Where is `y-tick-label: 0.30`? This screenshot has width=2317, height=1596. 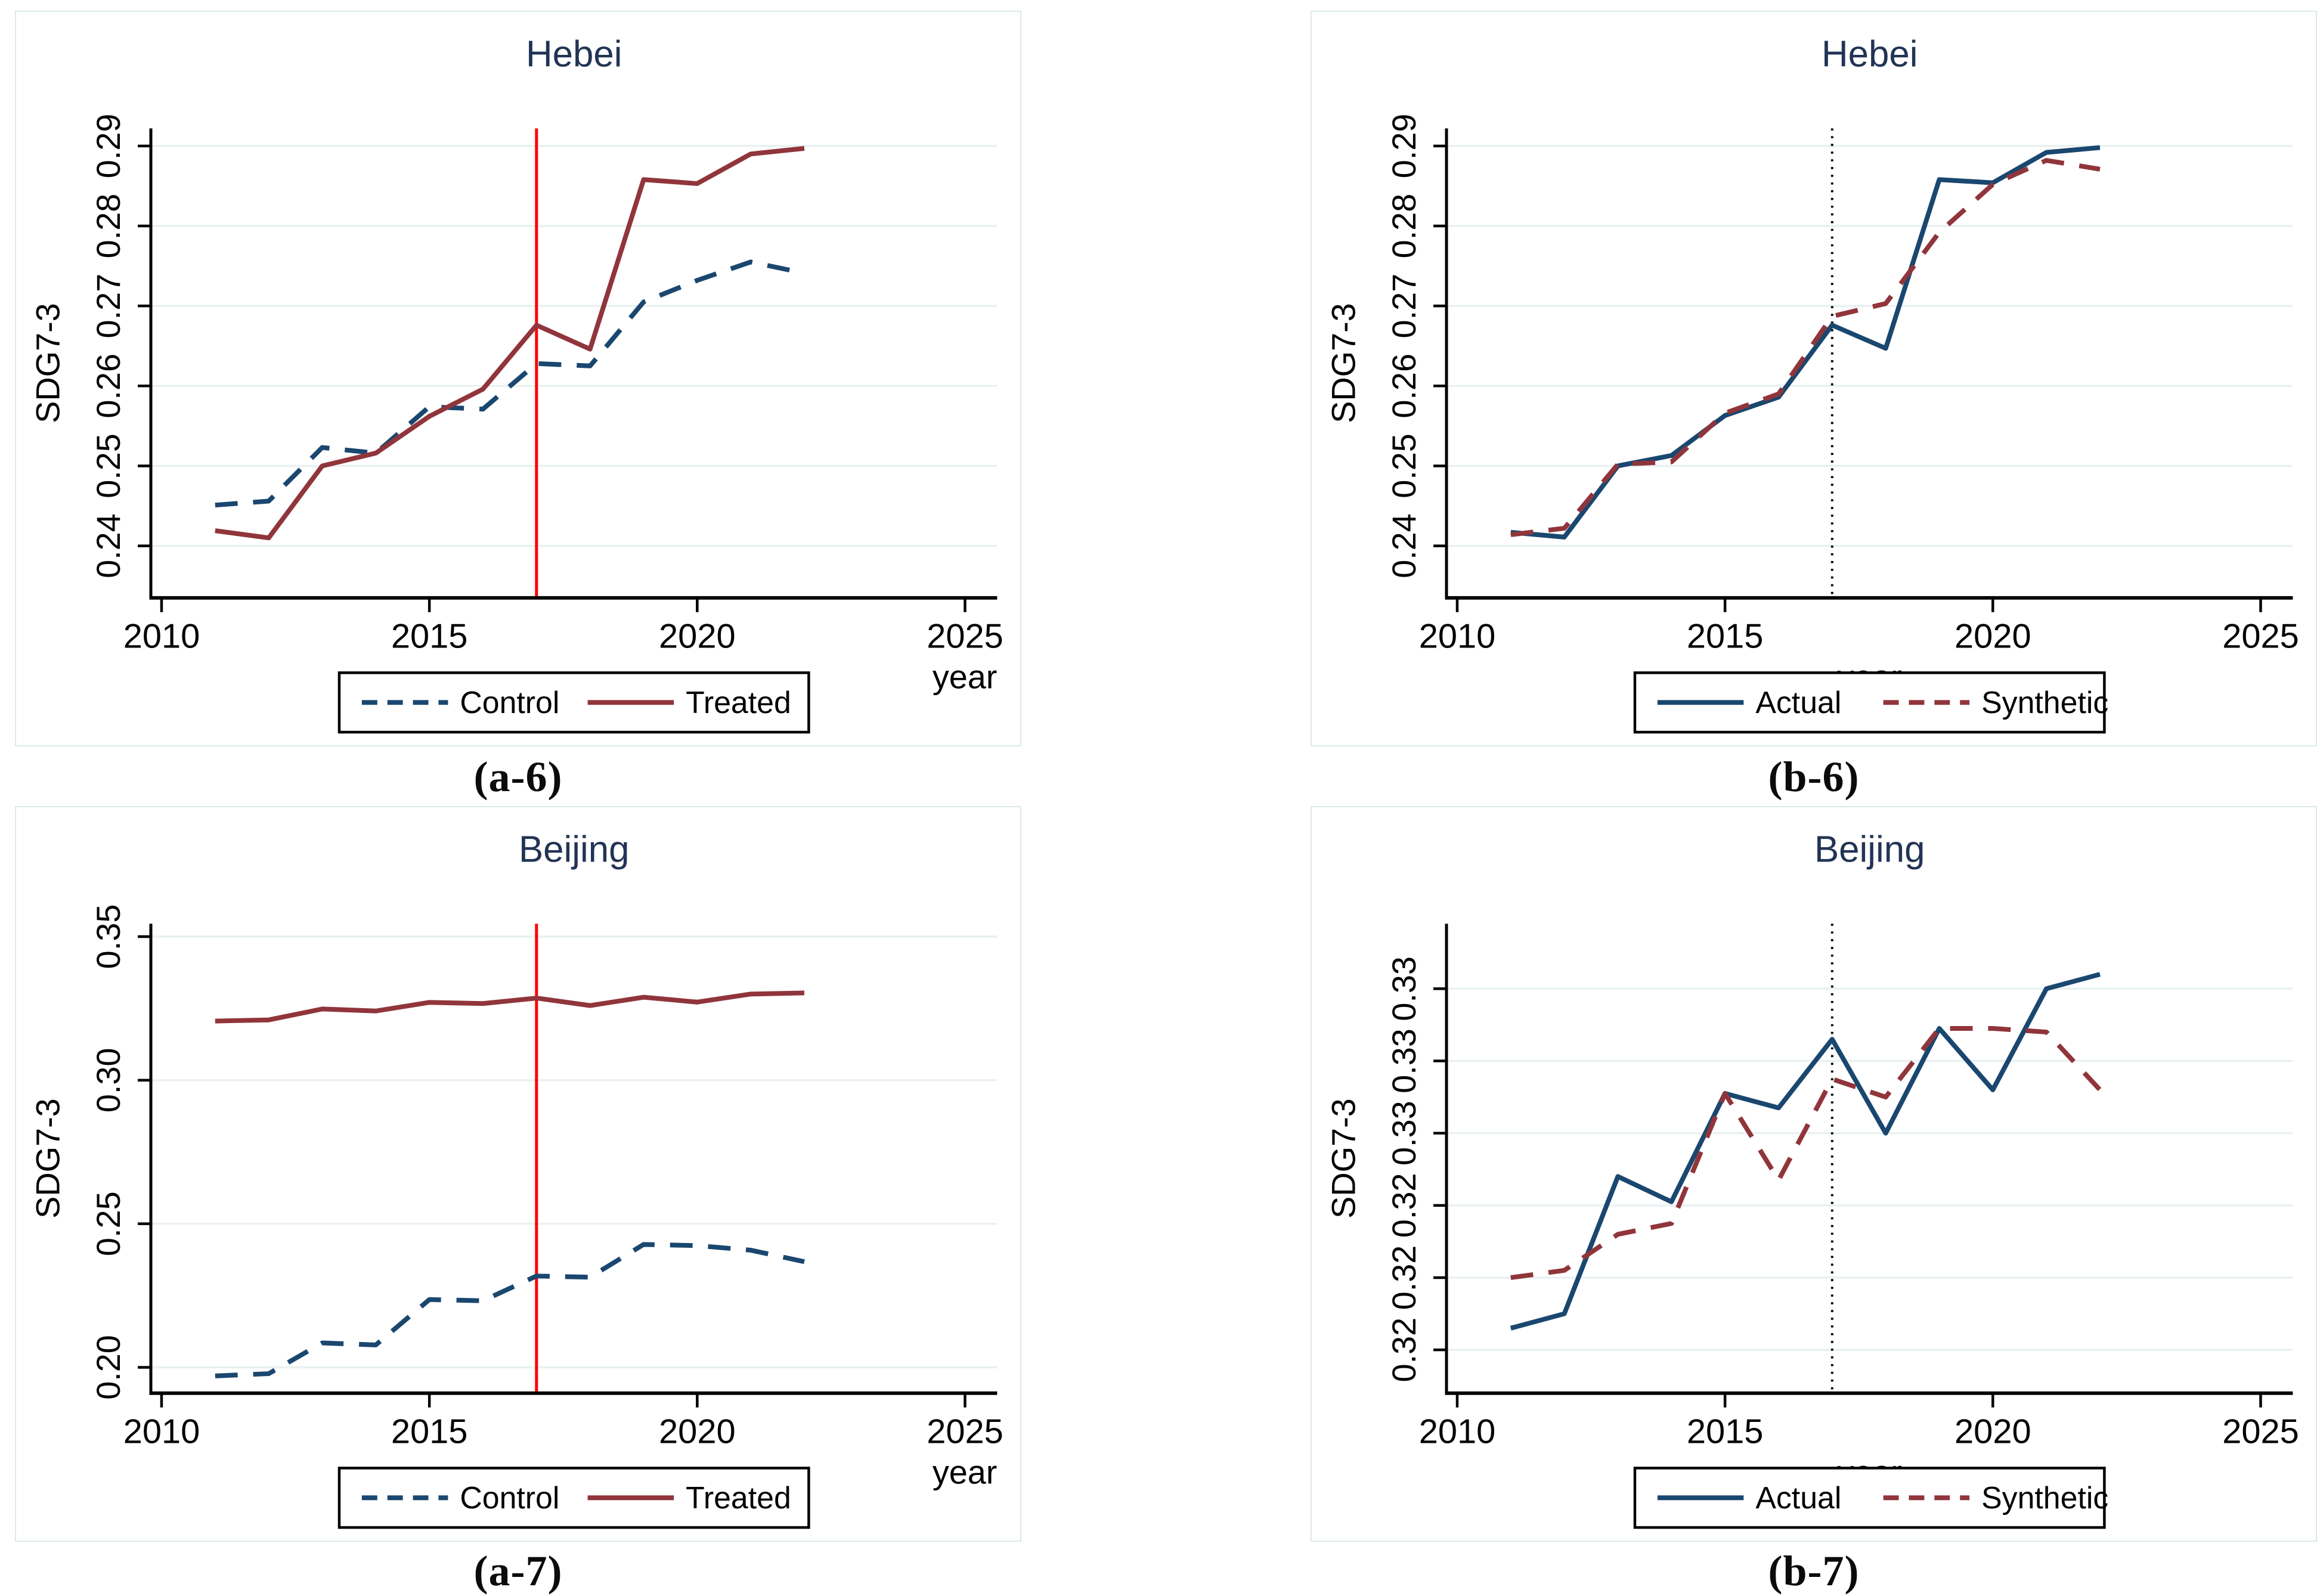 y-tick-label: 0.30 is located at coordinates (108, 1080).